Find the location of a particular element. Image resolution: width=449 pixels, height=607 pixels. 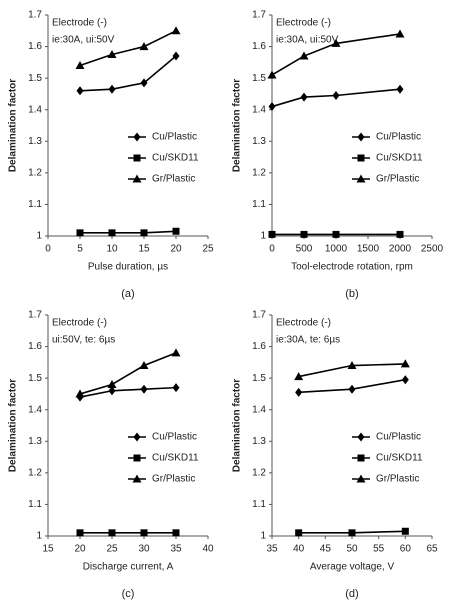

x-tick-label: 65 is located at coordinates (432, 549).